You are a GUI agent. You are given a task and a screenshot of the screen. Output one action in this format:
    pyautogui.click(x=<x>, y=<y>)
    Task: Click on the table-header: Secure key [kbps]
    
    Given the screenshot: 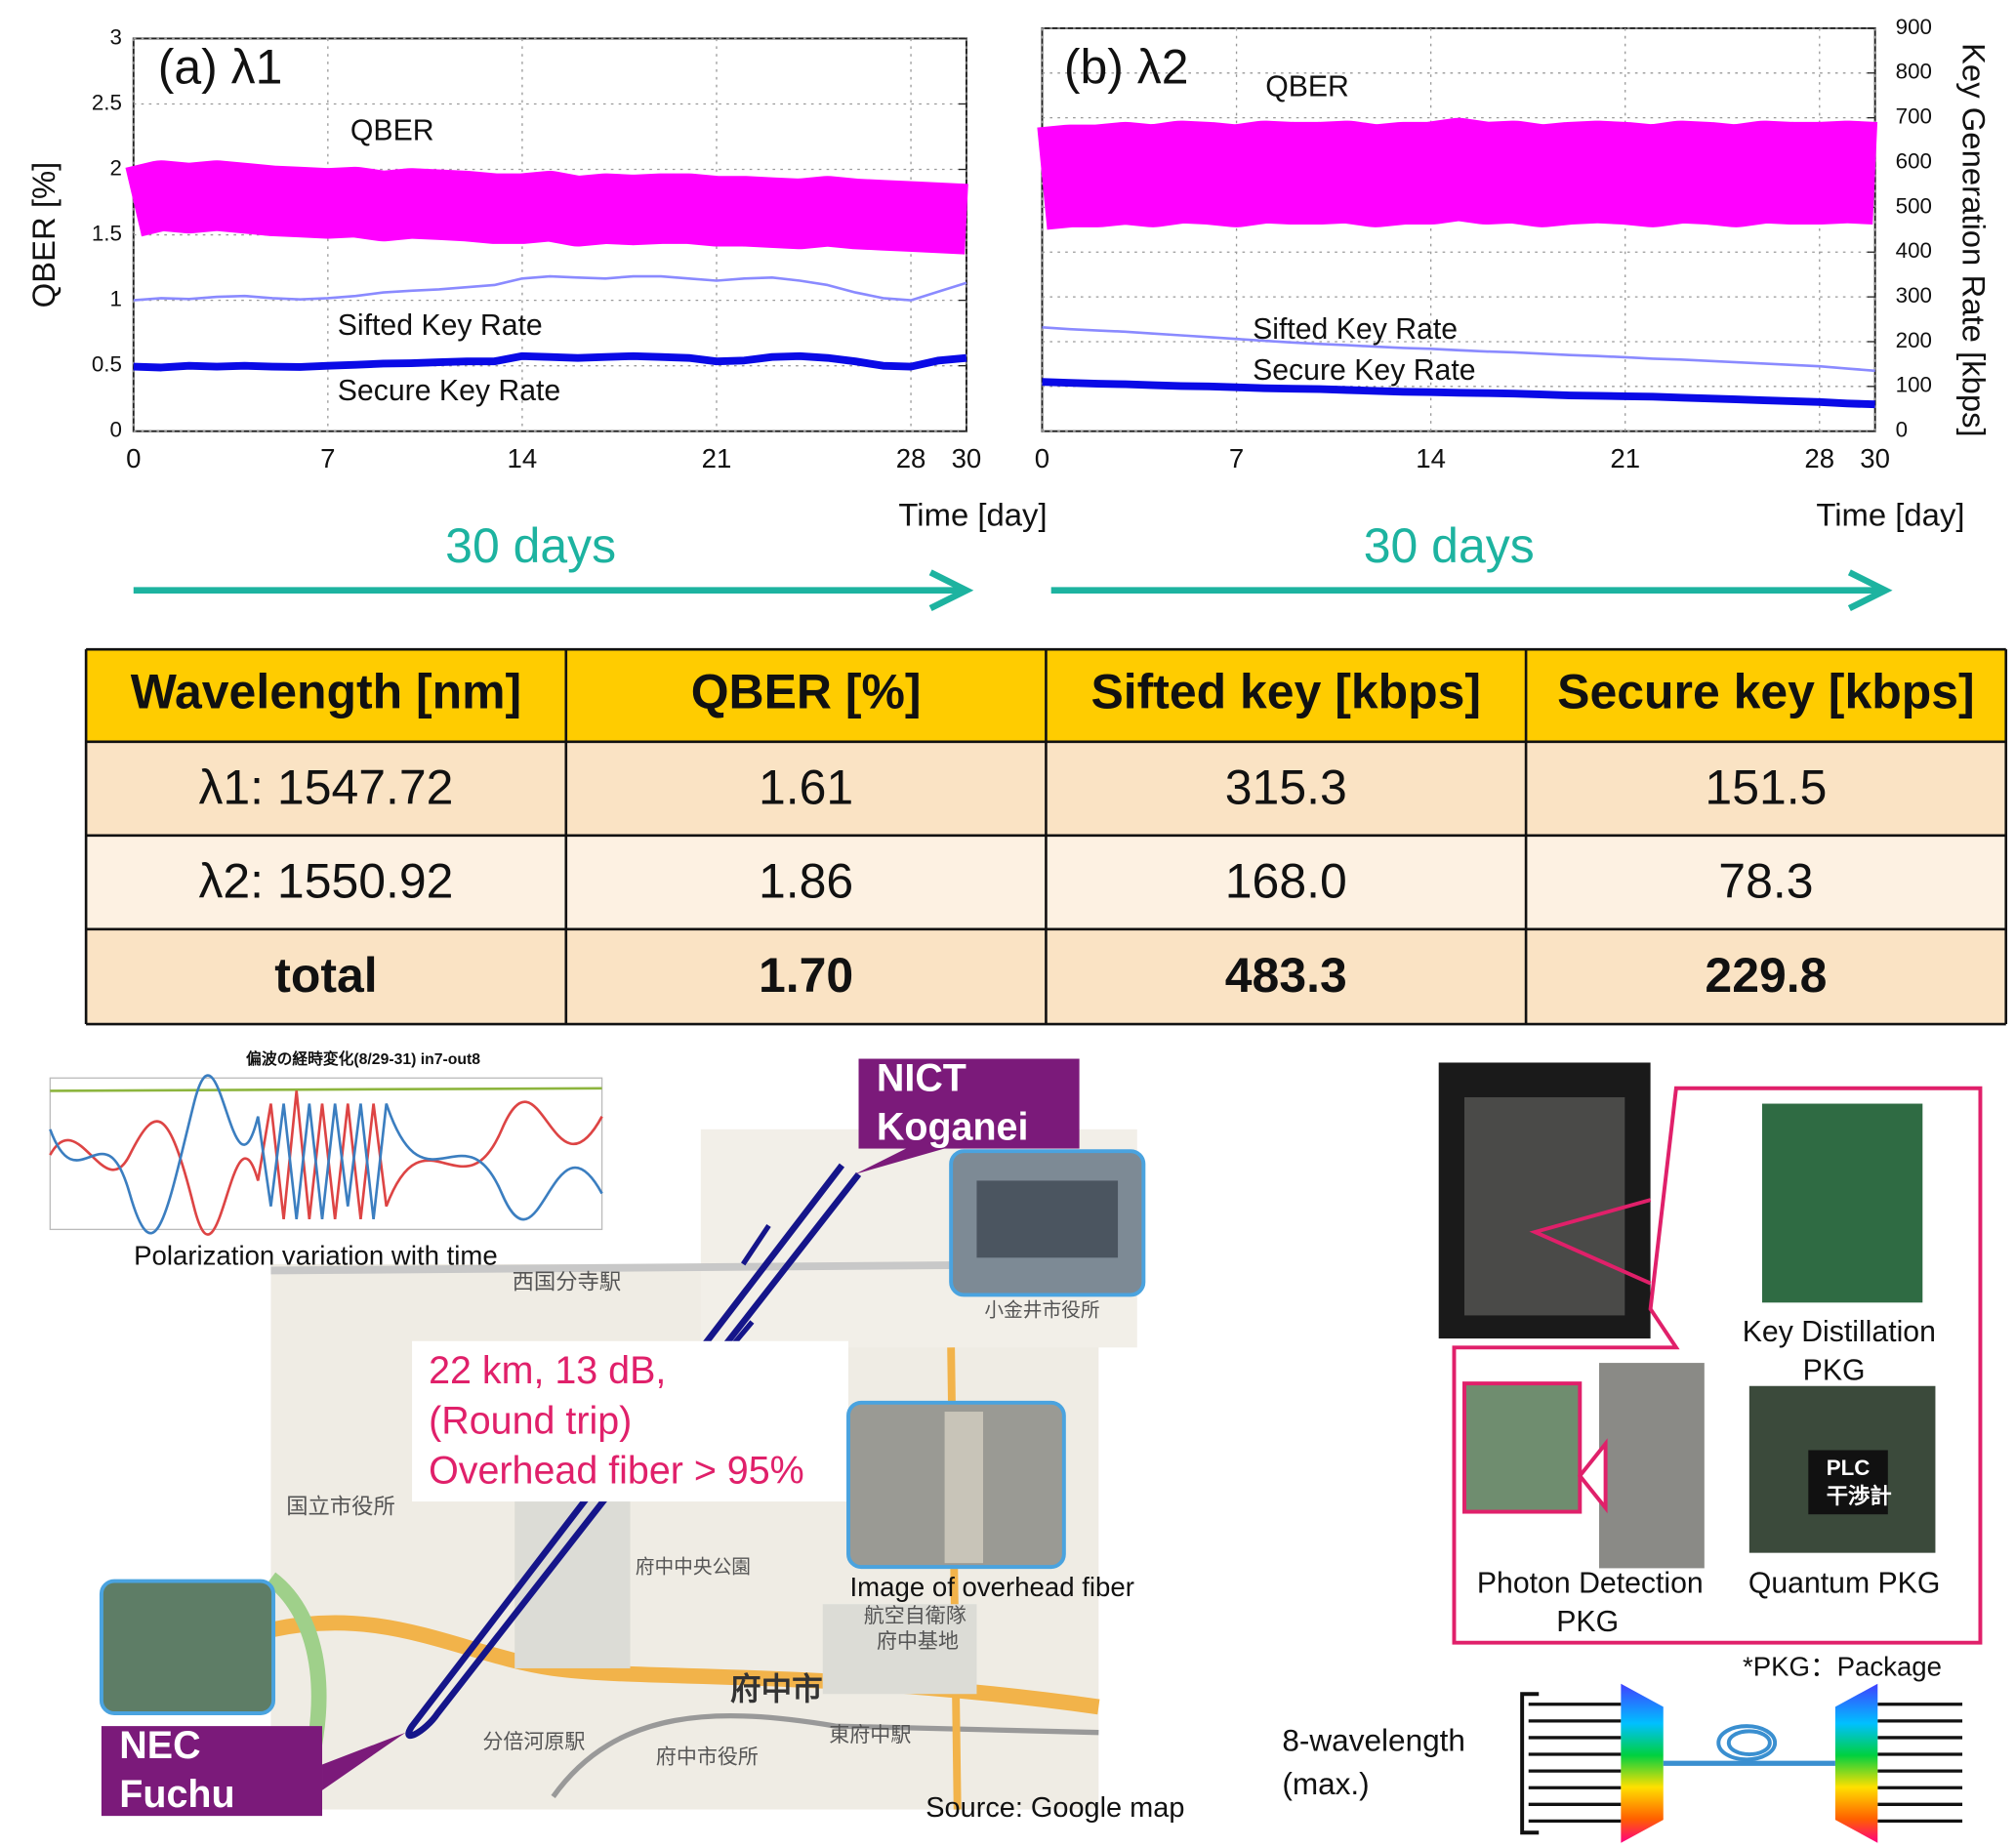 What is the action you would take?
    pyautogui.click(x=1765, y=692)
    